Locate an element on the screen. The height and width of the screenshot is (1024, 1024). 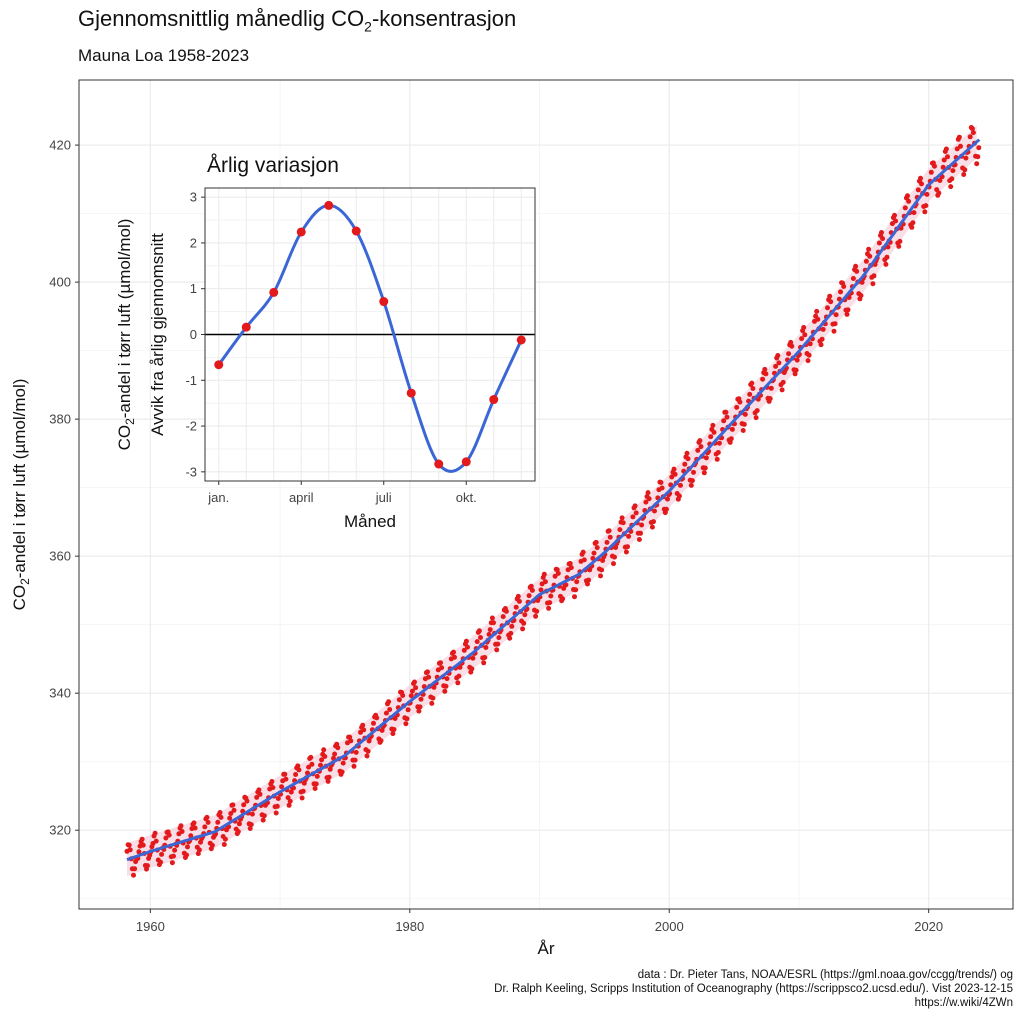
caption-line-3: https://w.wiki/4ZWn is located at coordinates (963, 1003).